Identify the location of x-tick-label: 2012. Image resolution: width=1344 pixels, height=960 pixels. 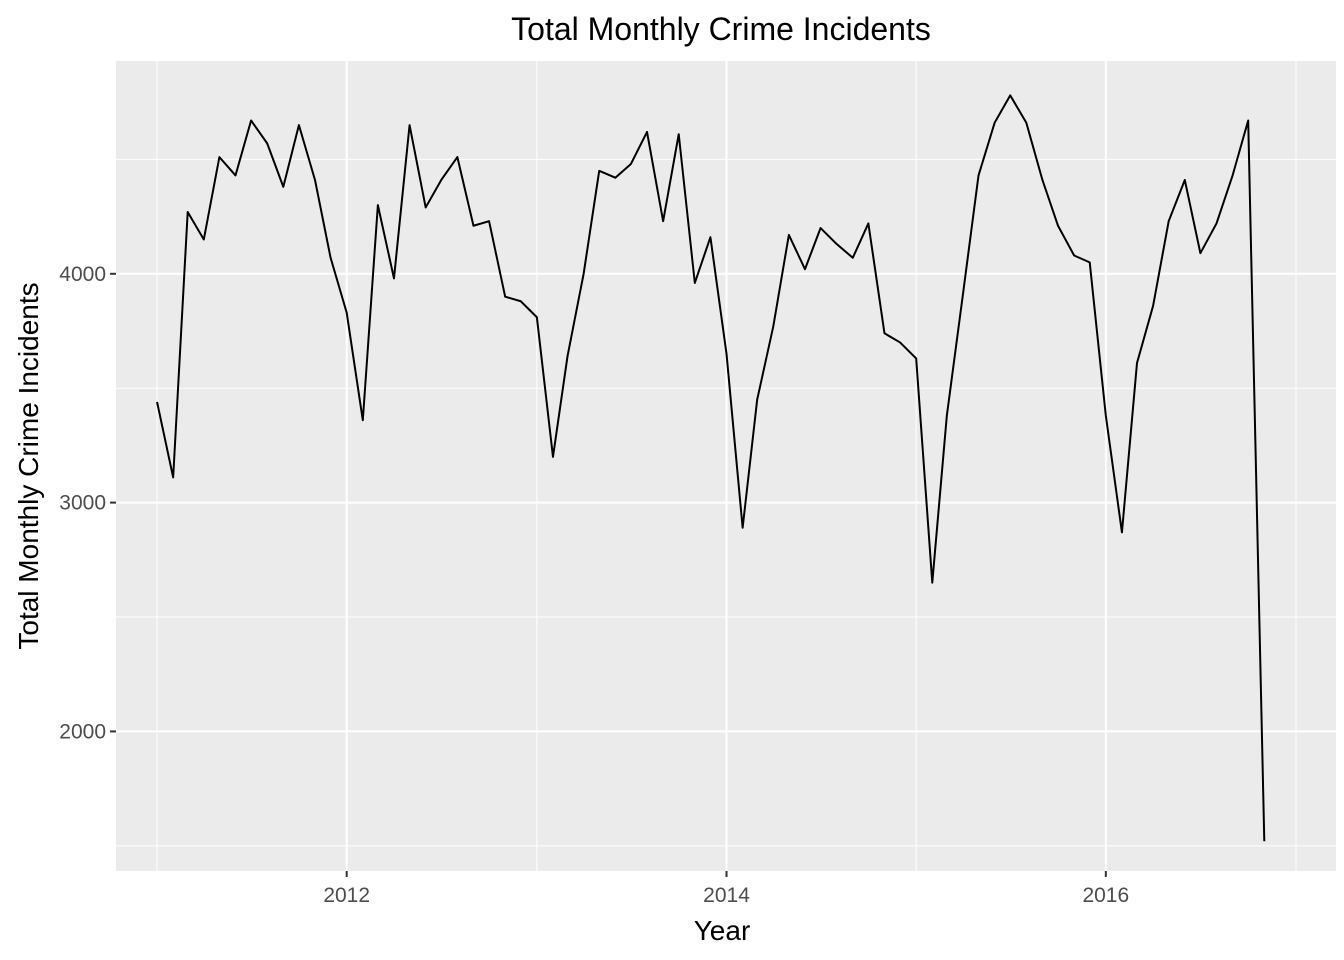
(346, 895).